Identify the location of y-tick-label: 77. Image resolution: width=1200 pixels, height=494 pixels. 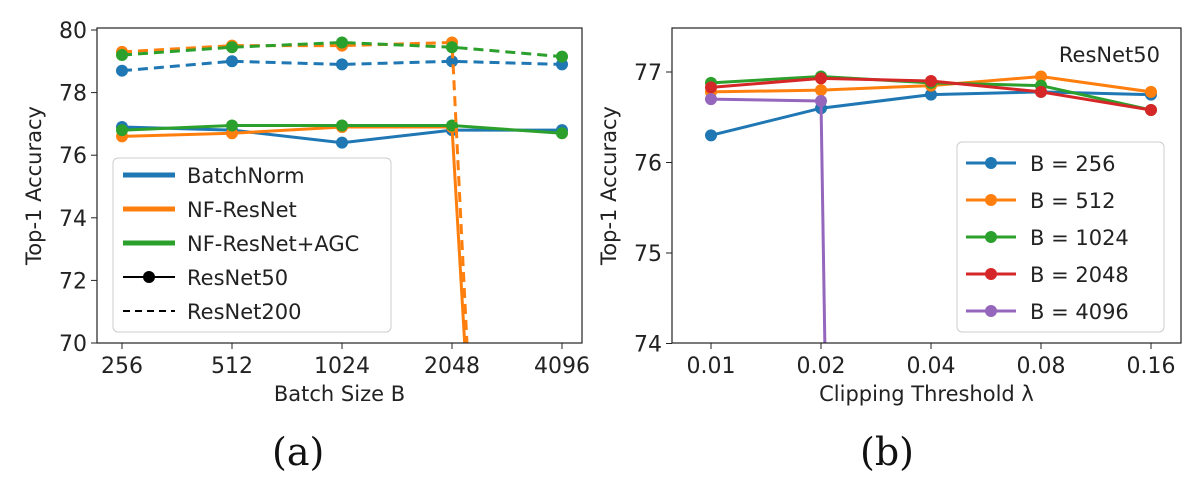
(648, 73).